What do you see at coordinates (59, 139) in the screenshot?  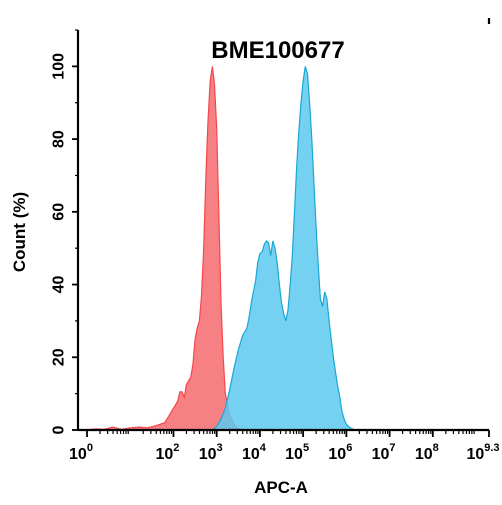 I see `y-tick-label-80: 80` at bounding box center [59, 139].